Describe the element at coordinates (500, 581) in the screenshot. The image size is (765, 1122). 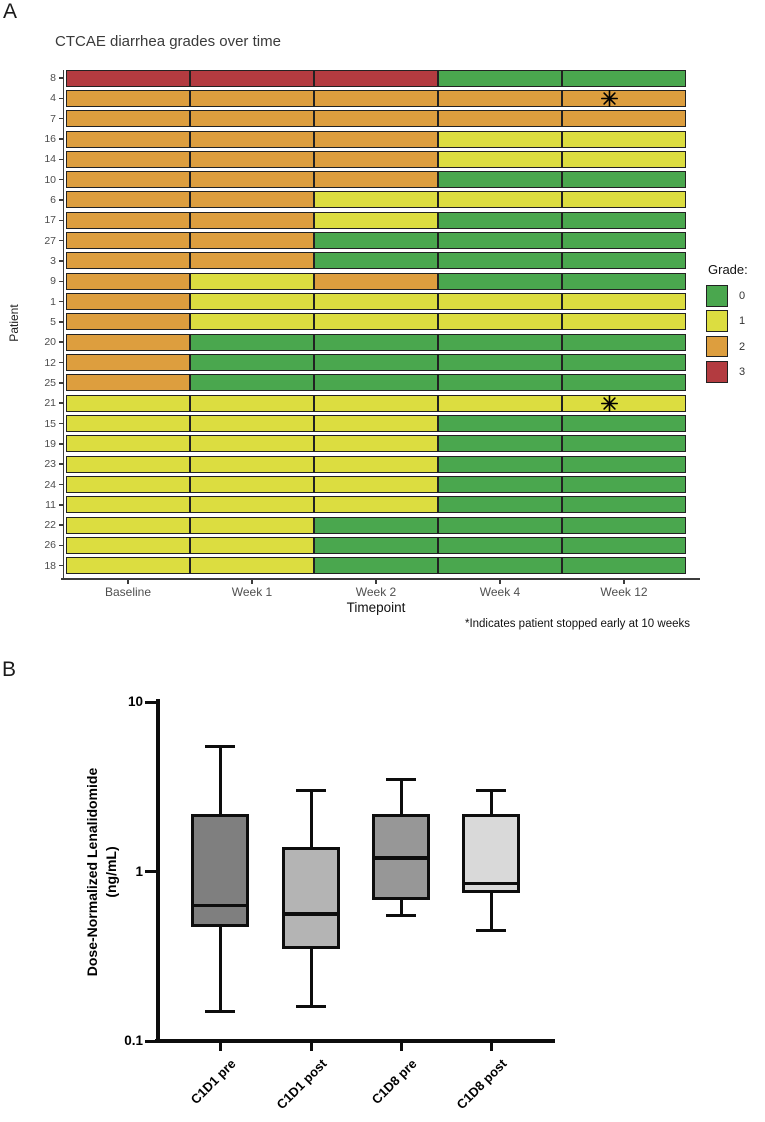
I see `heatmap-col-tick` at that location.